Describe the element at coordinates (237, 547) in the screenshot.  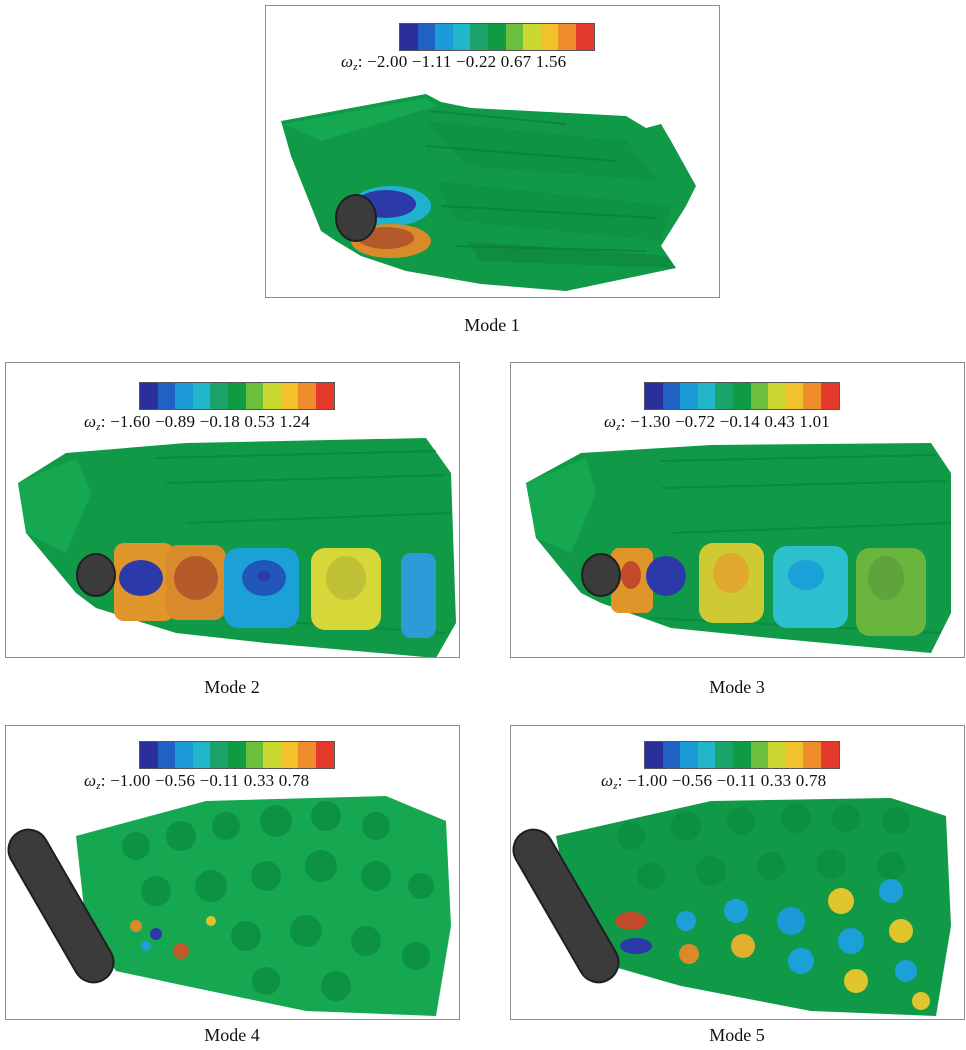
I see `mode2-vorticity-render` at that location.